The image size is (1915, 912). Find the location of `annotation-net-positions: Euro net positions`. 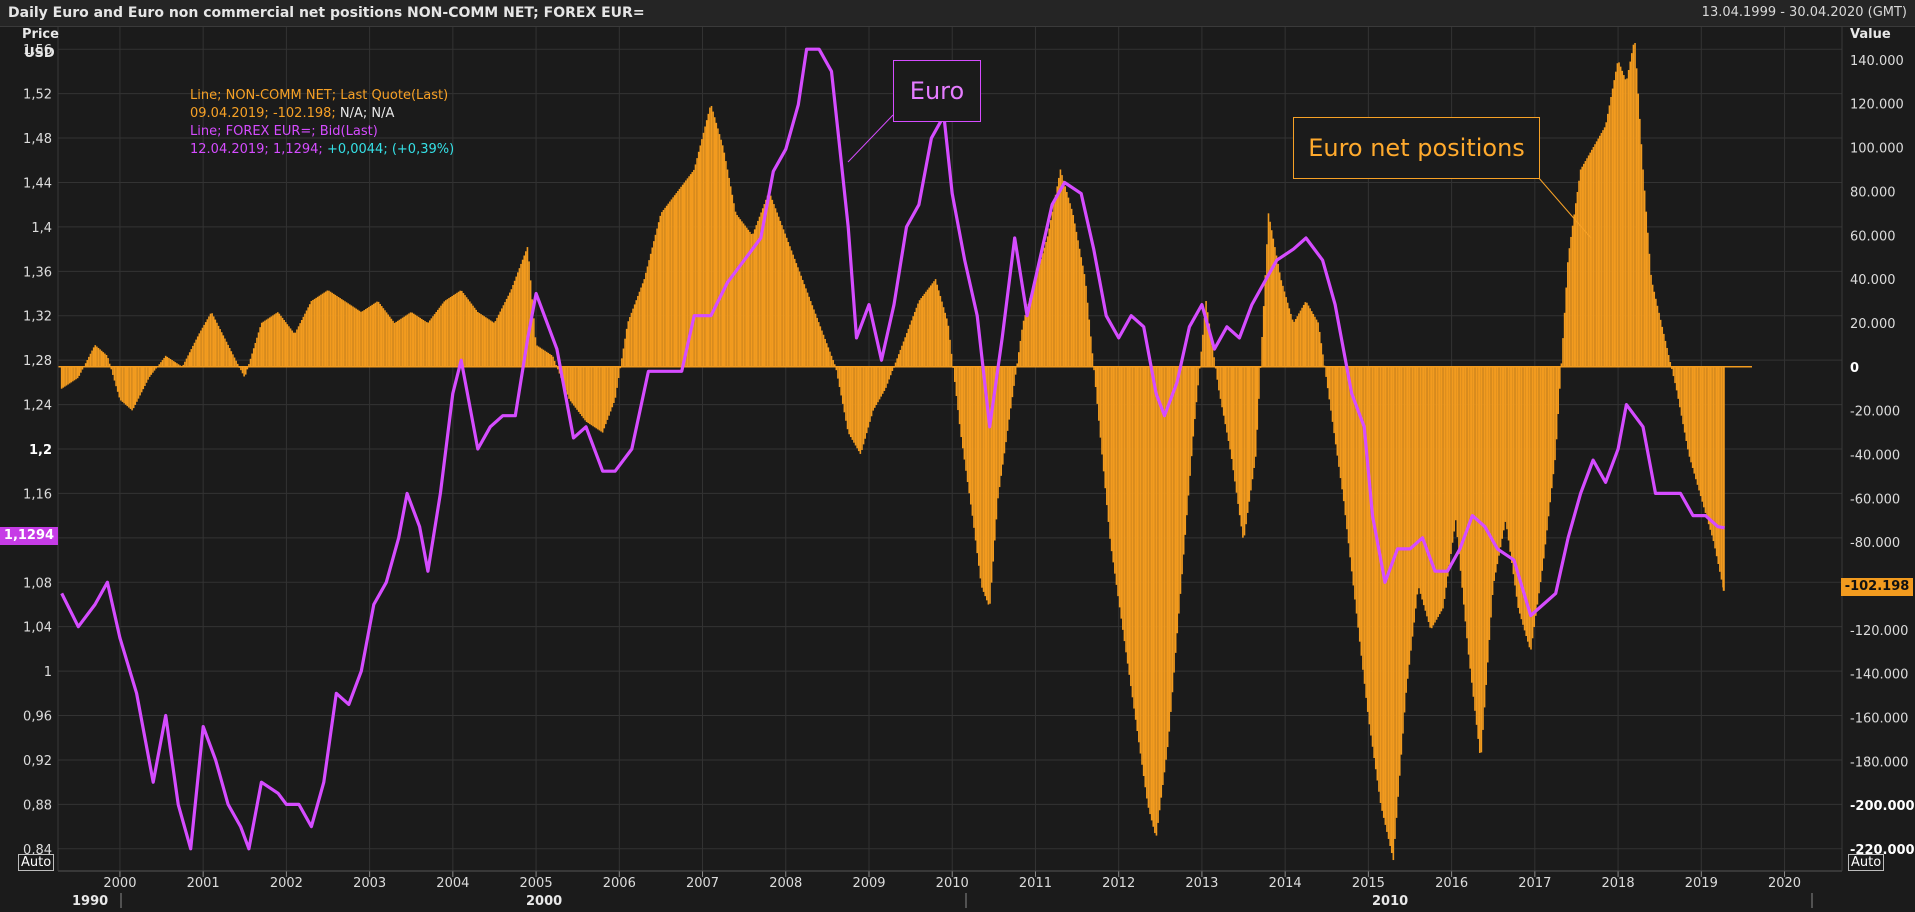

annotation-net-positions: Euro net positions is located at coordinates (1416, 148).